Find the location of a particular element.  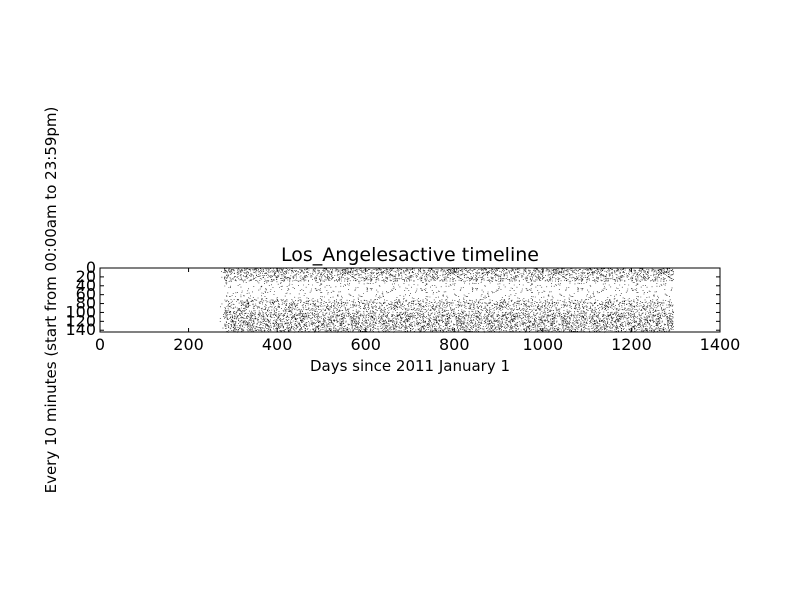

activity-marks is located at coordinates (446, 300).